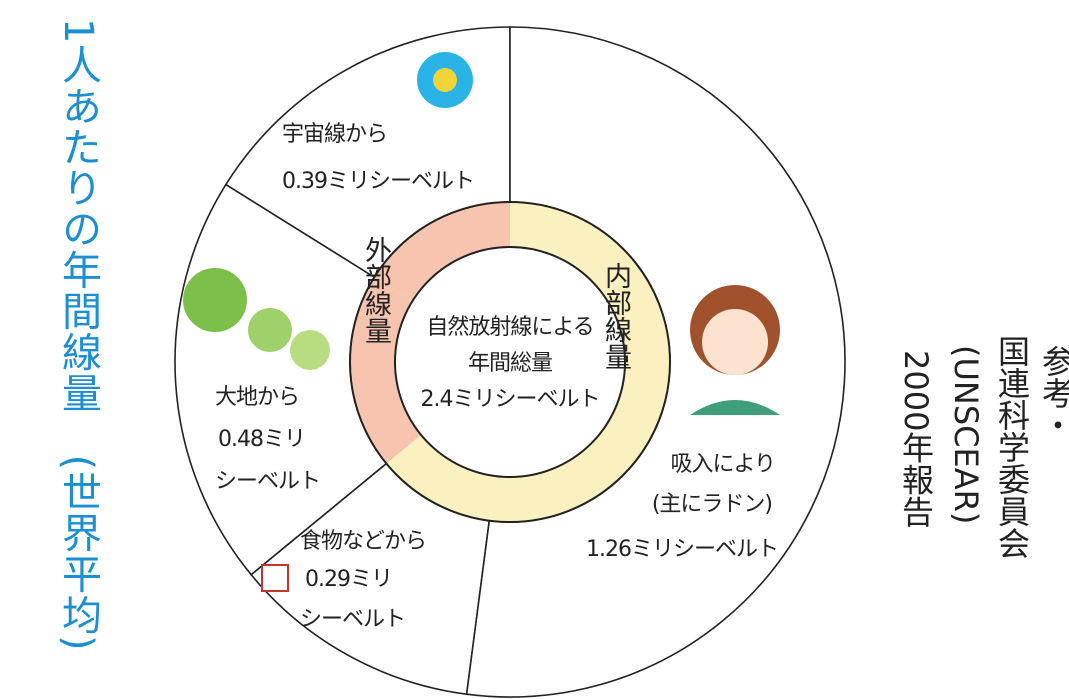 The image size is (1069, 699). Describe the element at coordinates (445, 80) in the screenshot. I see `cosmic-icon-core` at that location.